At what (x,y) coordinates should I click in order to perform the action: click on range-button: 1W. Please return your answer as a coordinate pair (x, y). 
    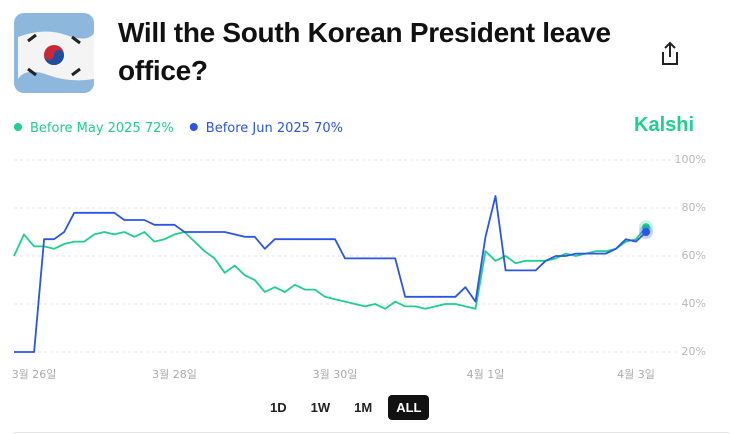
    Looking at the image, I should click on (320, 407).